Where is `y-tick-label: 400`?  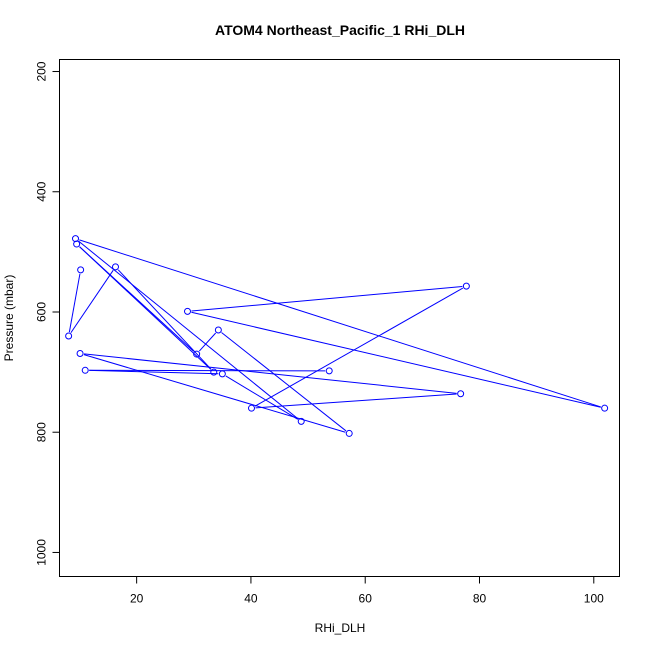
y-tick-label: 400 is located at coordinates (42, 191).